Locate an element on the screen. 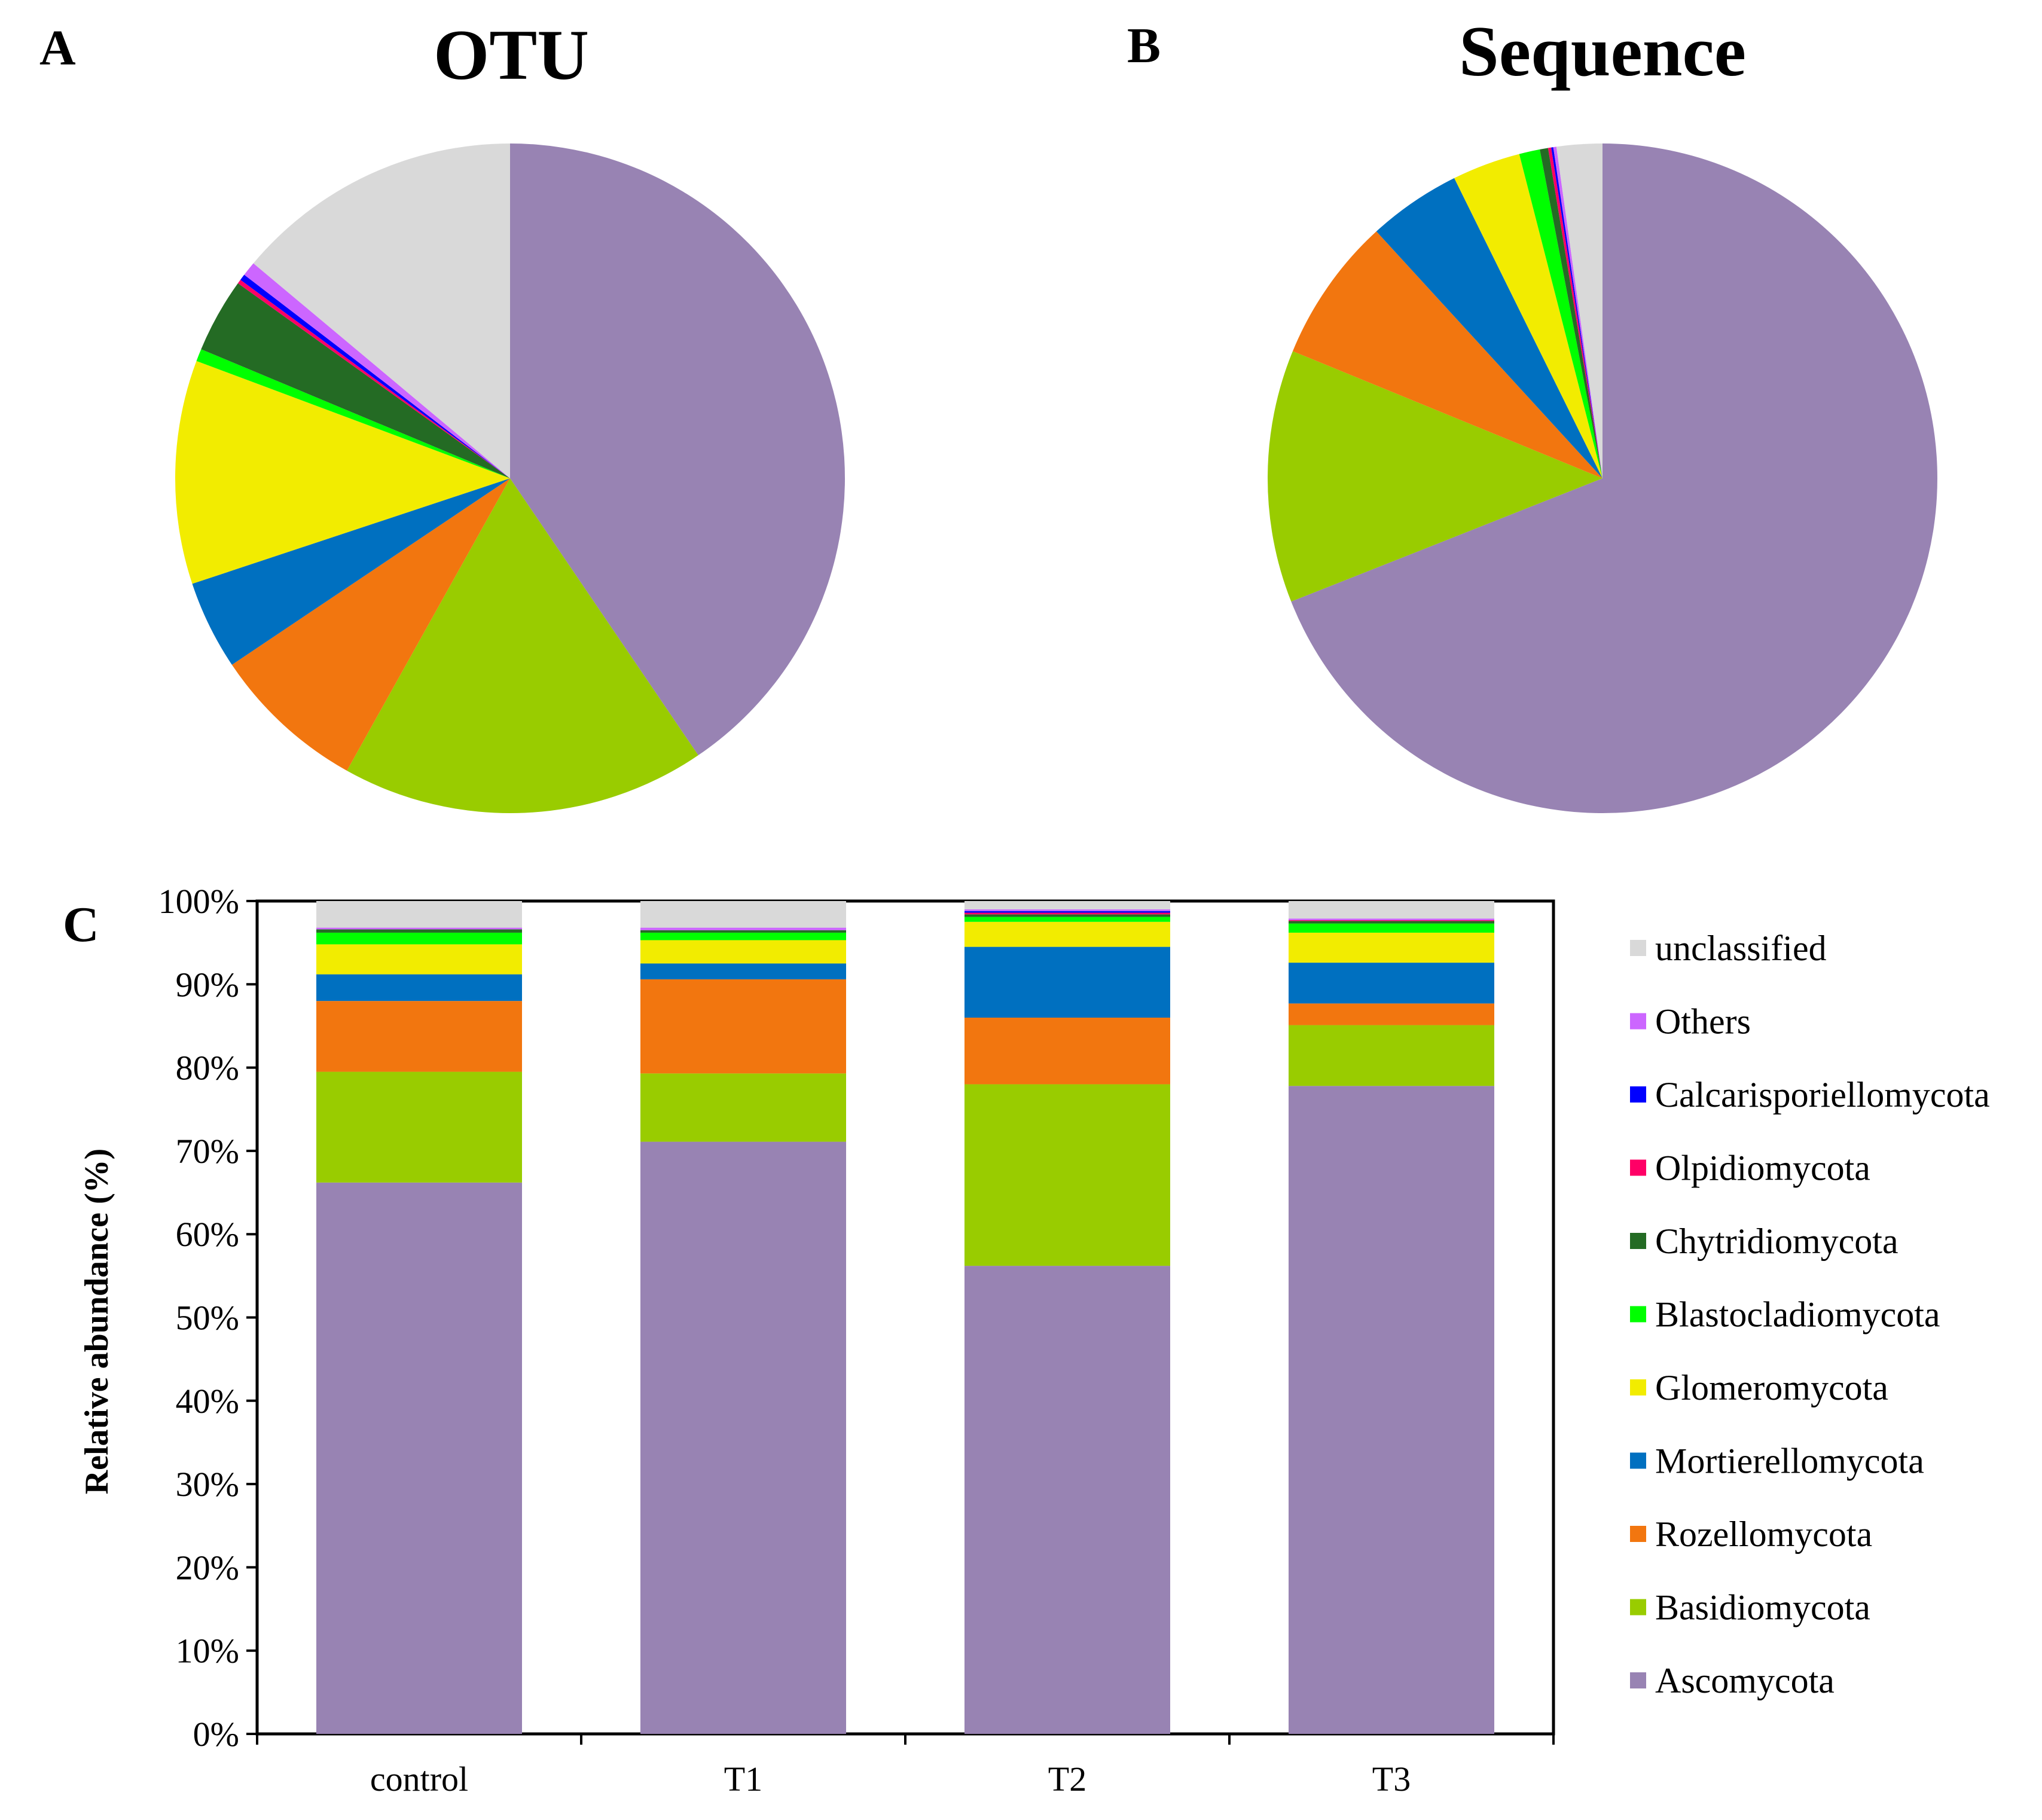  pie-b-slice-chytridiomycota is located at coordinates (1571, 313).